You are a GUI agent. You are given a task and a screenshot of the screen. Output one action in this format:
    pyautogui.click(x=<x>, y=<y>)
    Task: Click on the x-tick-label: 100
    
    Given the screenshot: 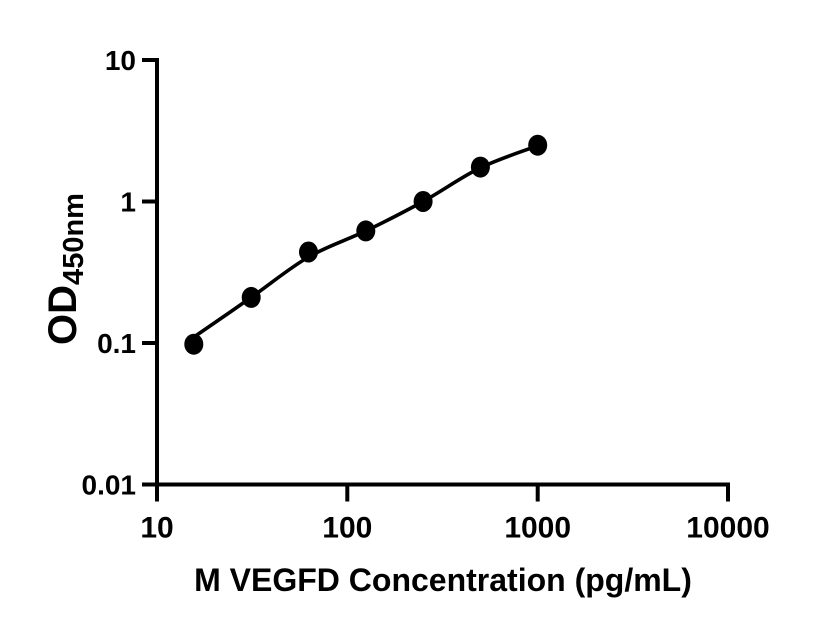 What is the action you would take?
    pyautogui.click(x=347, y=528)
    